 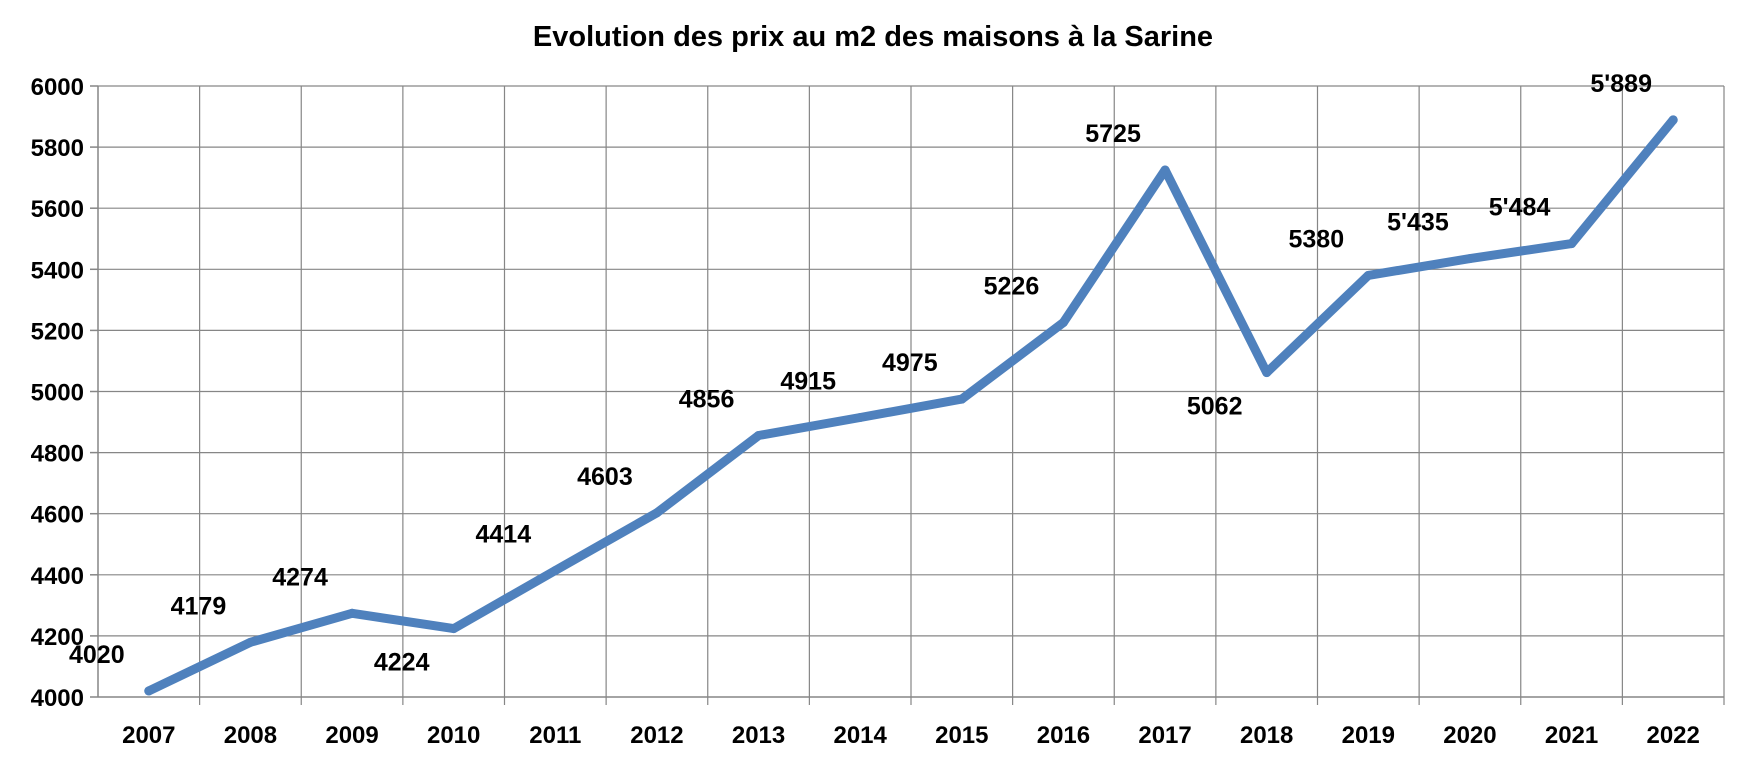 I want to click on y-tick-label: 4600, so click(x=57, y=515).